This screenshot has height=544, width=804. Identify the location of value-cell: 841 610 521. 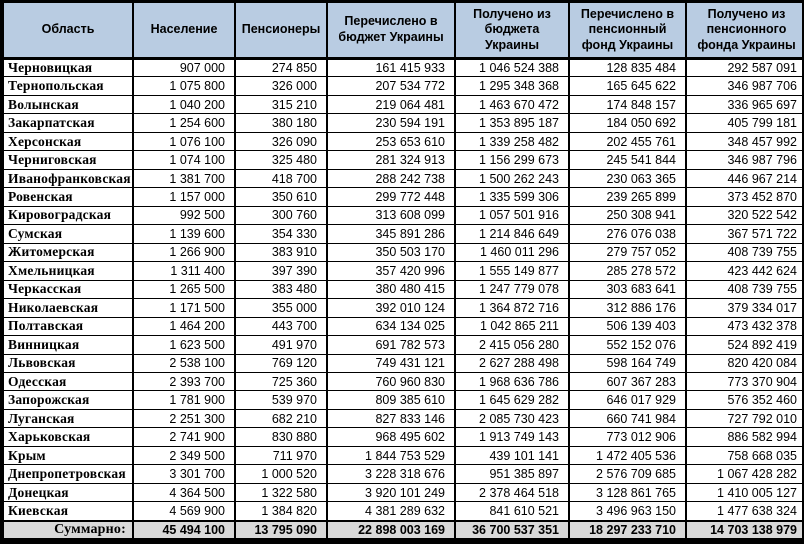
(512, 511).